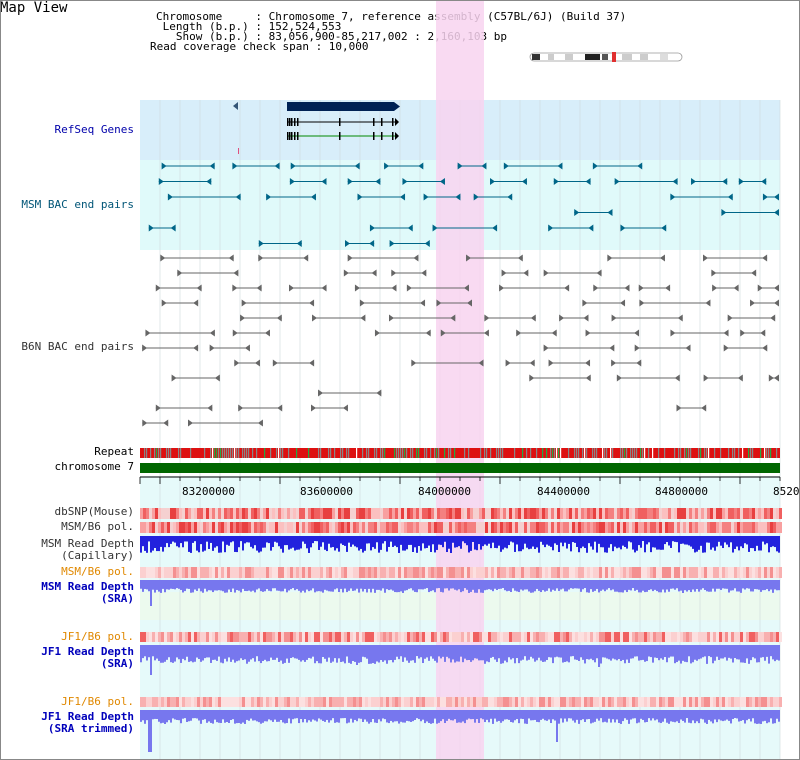 The width and height of the screenshot is (800, 760). I want to click on dbsnp-heat-track, so click(461, 513).